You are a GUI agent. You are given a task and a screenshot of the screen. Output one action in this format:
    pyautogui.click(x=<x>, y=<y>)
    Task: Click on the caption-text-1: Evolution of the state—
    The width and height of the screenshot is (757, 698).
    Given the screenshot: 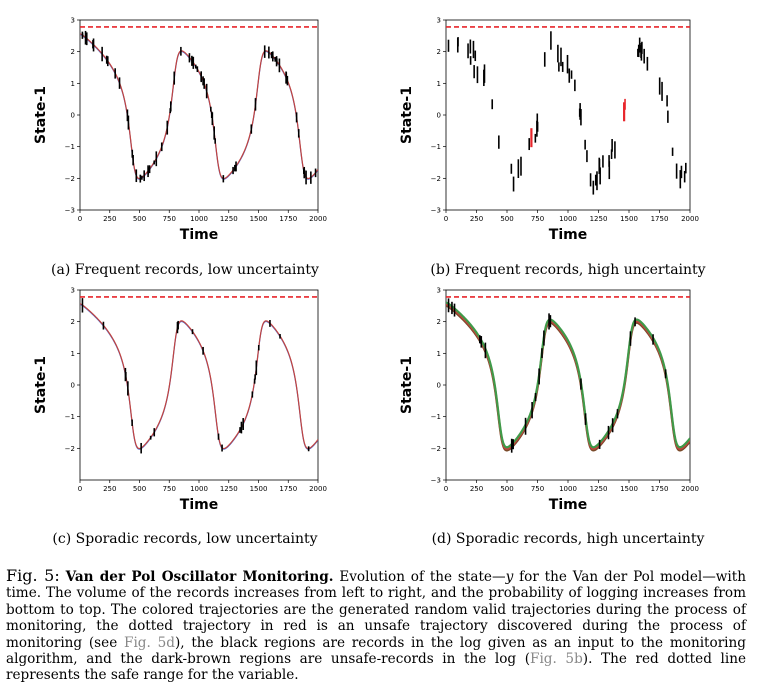 What is the action you would take?
    pyautogui.click(x=422, y=577)
    